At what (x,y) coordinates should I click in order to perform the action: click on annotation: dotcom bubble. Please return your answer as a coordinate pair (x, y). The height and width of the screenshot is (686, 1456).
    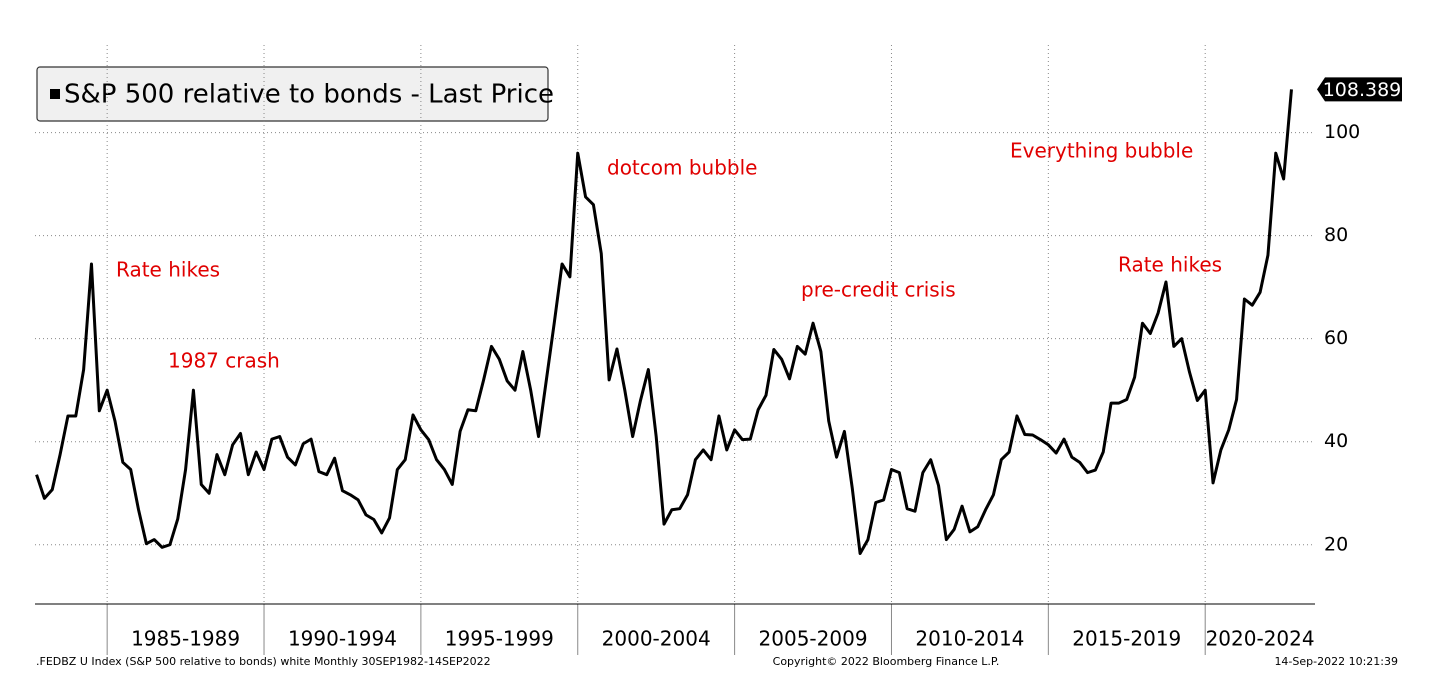
    Looking at the image, I should click on (682, 168).